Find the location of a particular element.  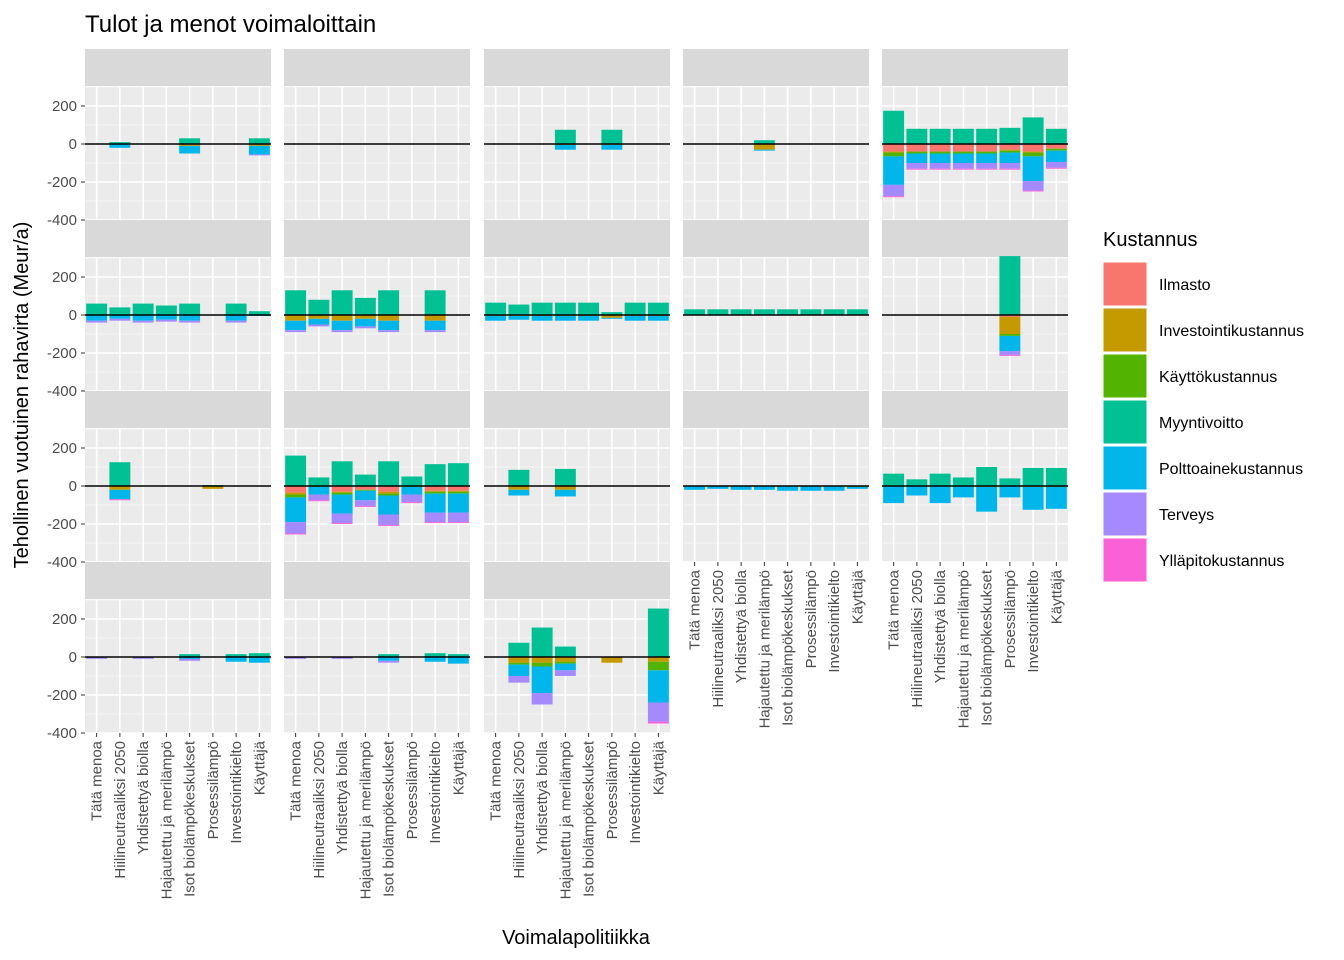

x-tick-label: Isot biolämpökeskukset is located at coordinates (389, 818).